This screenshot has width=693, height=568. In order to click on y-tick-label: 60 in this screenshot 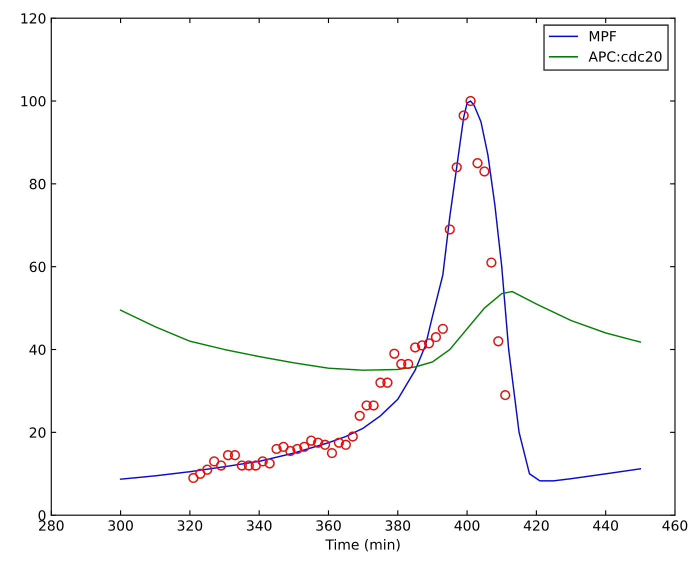, I will do `click(38, 267)`.